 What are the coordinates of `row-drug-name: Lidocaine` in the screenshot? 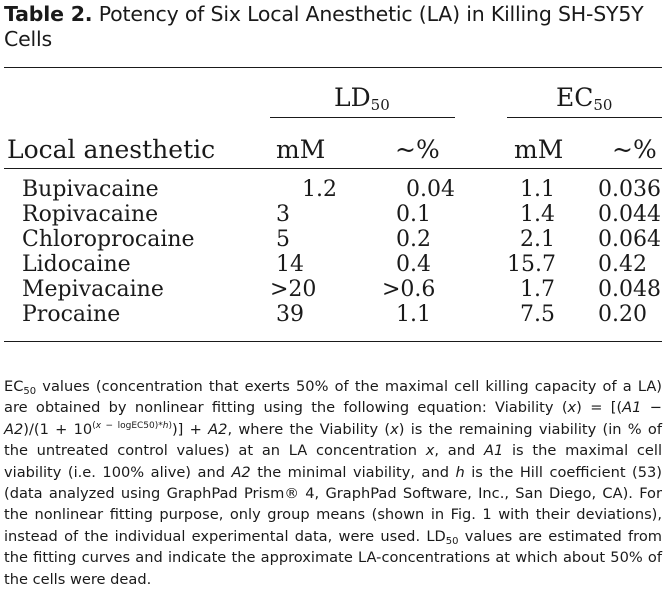 It's located at (76, 264).